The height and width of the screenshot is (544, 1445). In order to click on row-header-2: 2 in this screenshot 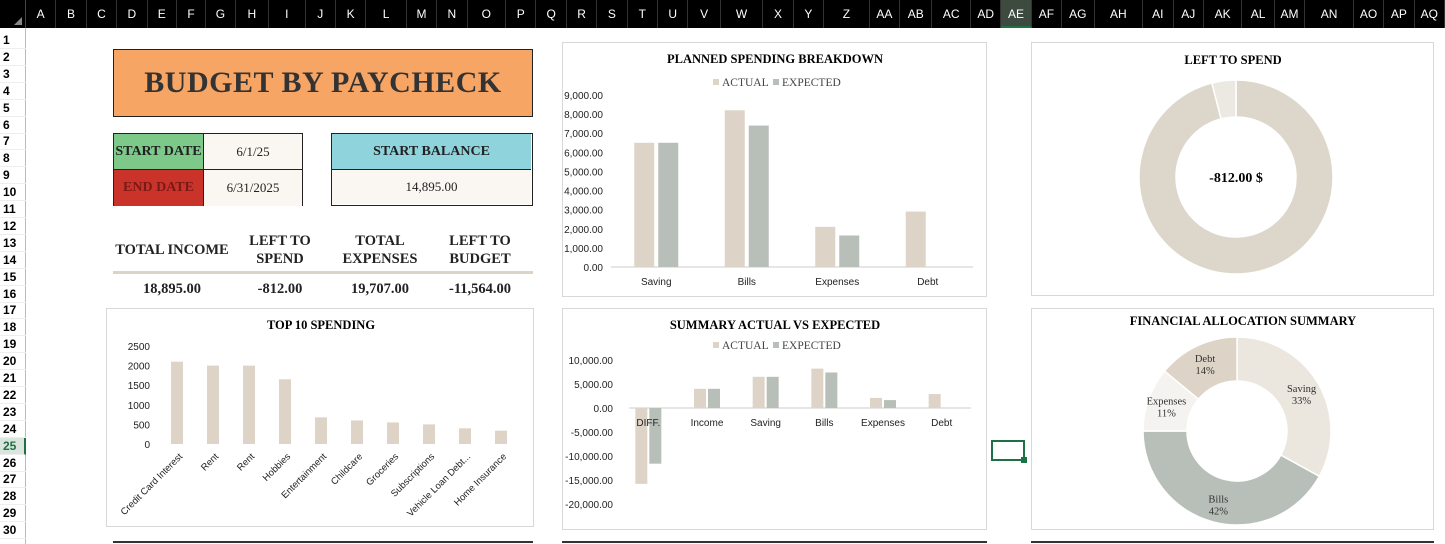, I will do `click(13, 57)`.